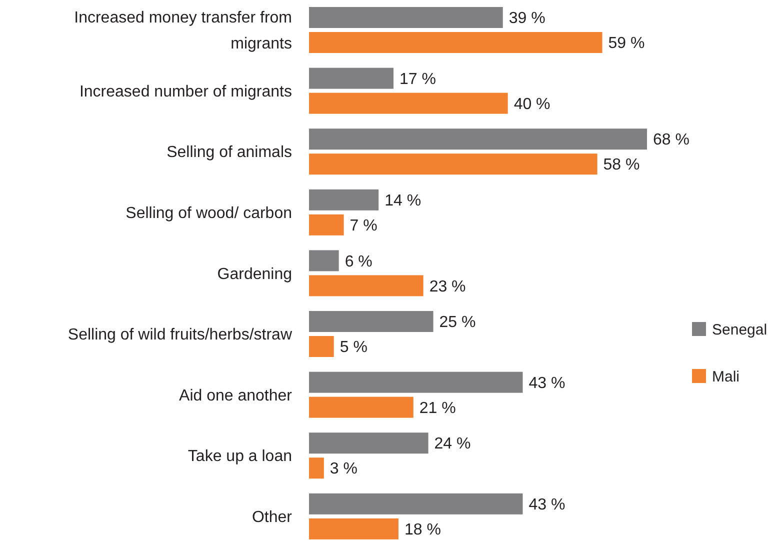 This screenshot has height=544, width=775. I want to click on y-tick-label: Take up a loan, so click(240, 457).